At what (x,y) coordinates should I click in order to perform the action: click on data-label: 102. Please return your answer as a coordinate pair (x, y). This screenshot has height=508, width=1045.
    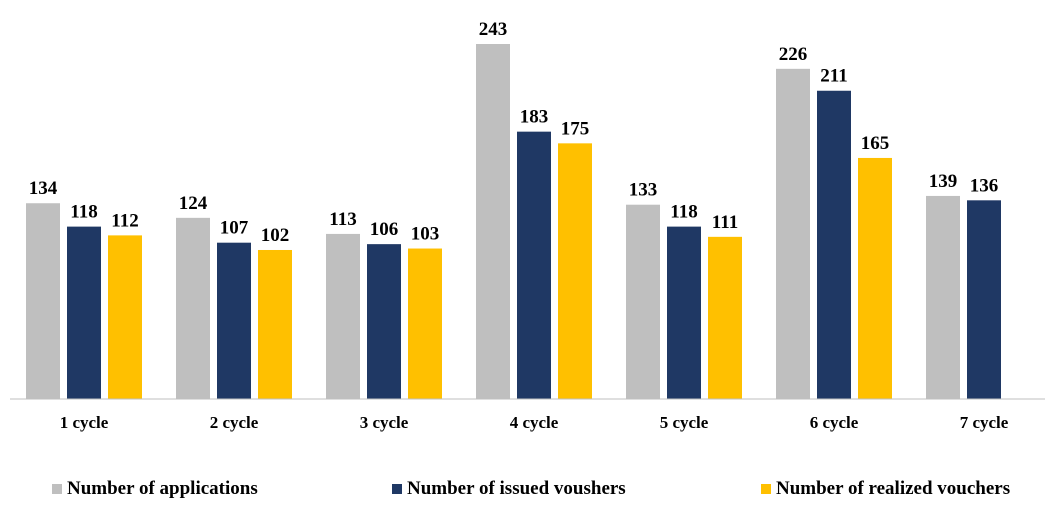
    Looking at the image, I should click on (275, 235).